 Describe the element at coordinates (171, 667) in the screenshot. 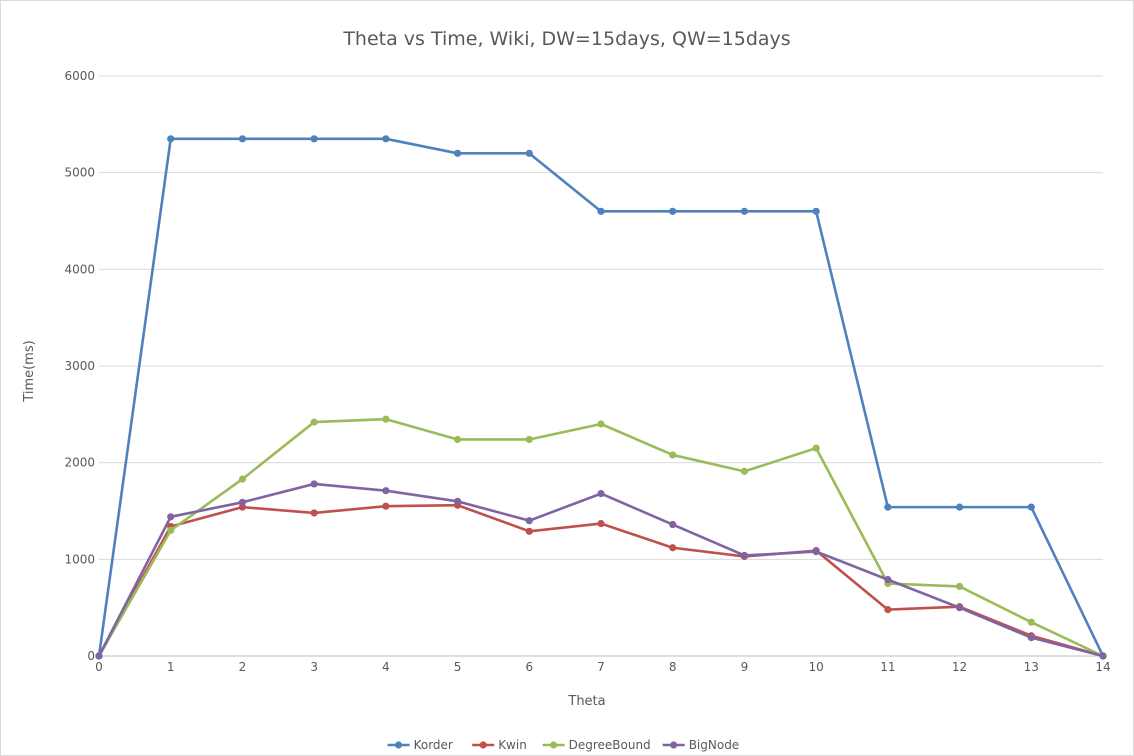

I see `x-tick-label: 1` at that location.